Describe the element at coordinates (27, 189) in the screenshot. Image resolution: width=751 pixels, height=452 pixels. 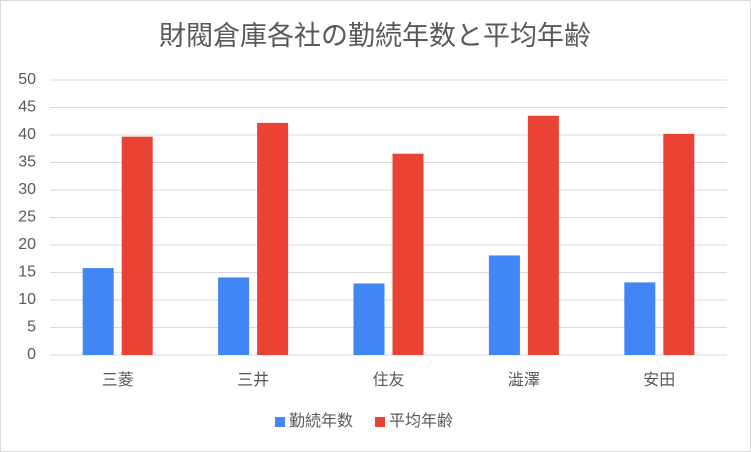
I see `y-tick-label: 30` at that location.